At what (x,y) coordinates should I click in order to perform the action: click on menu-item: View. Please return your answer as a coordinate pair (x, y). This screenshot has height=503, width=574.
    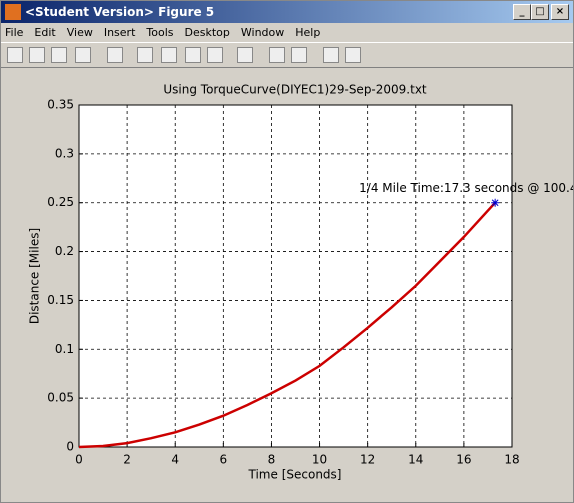
    Looking at the image, I should click on (79, 32).